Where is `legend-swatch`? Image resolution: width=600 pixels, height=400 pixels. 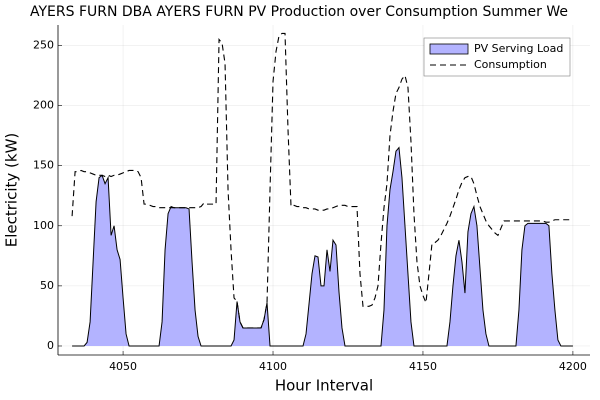 legend-swatch is located at coordinates (449, 49).